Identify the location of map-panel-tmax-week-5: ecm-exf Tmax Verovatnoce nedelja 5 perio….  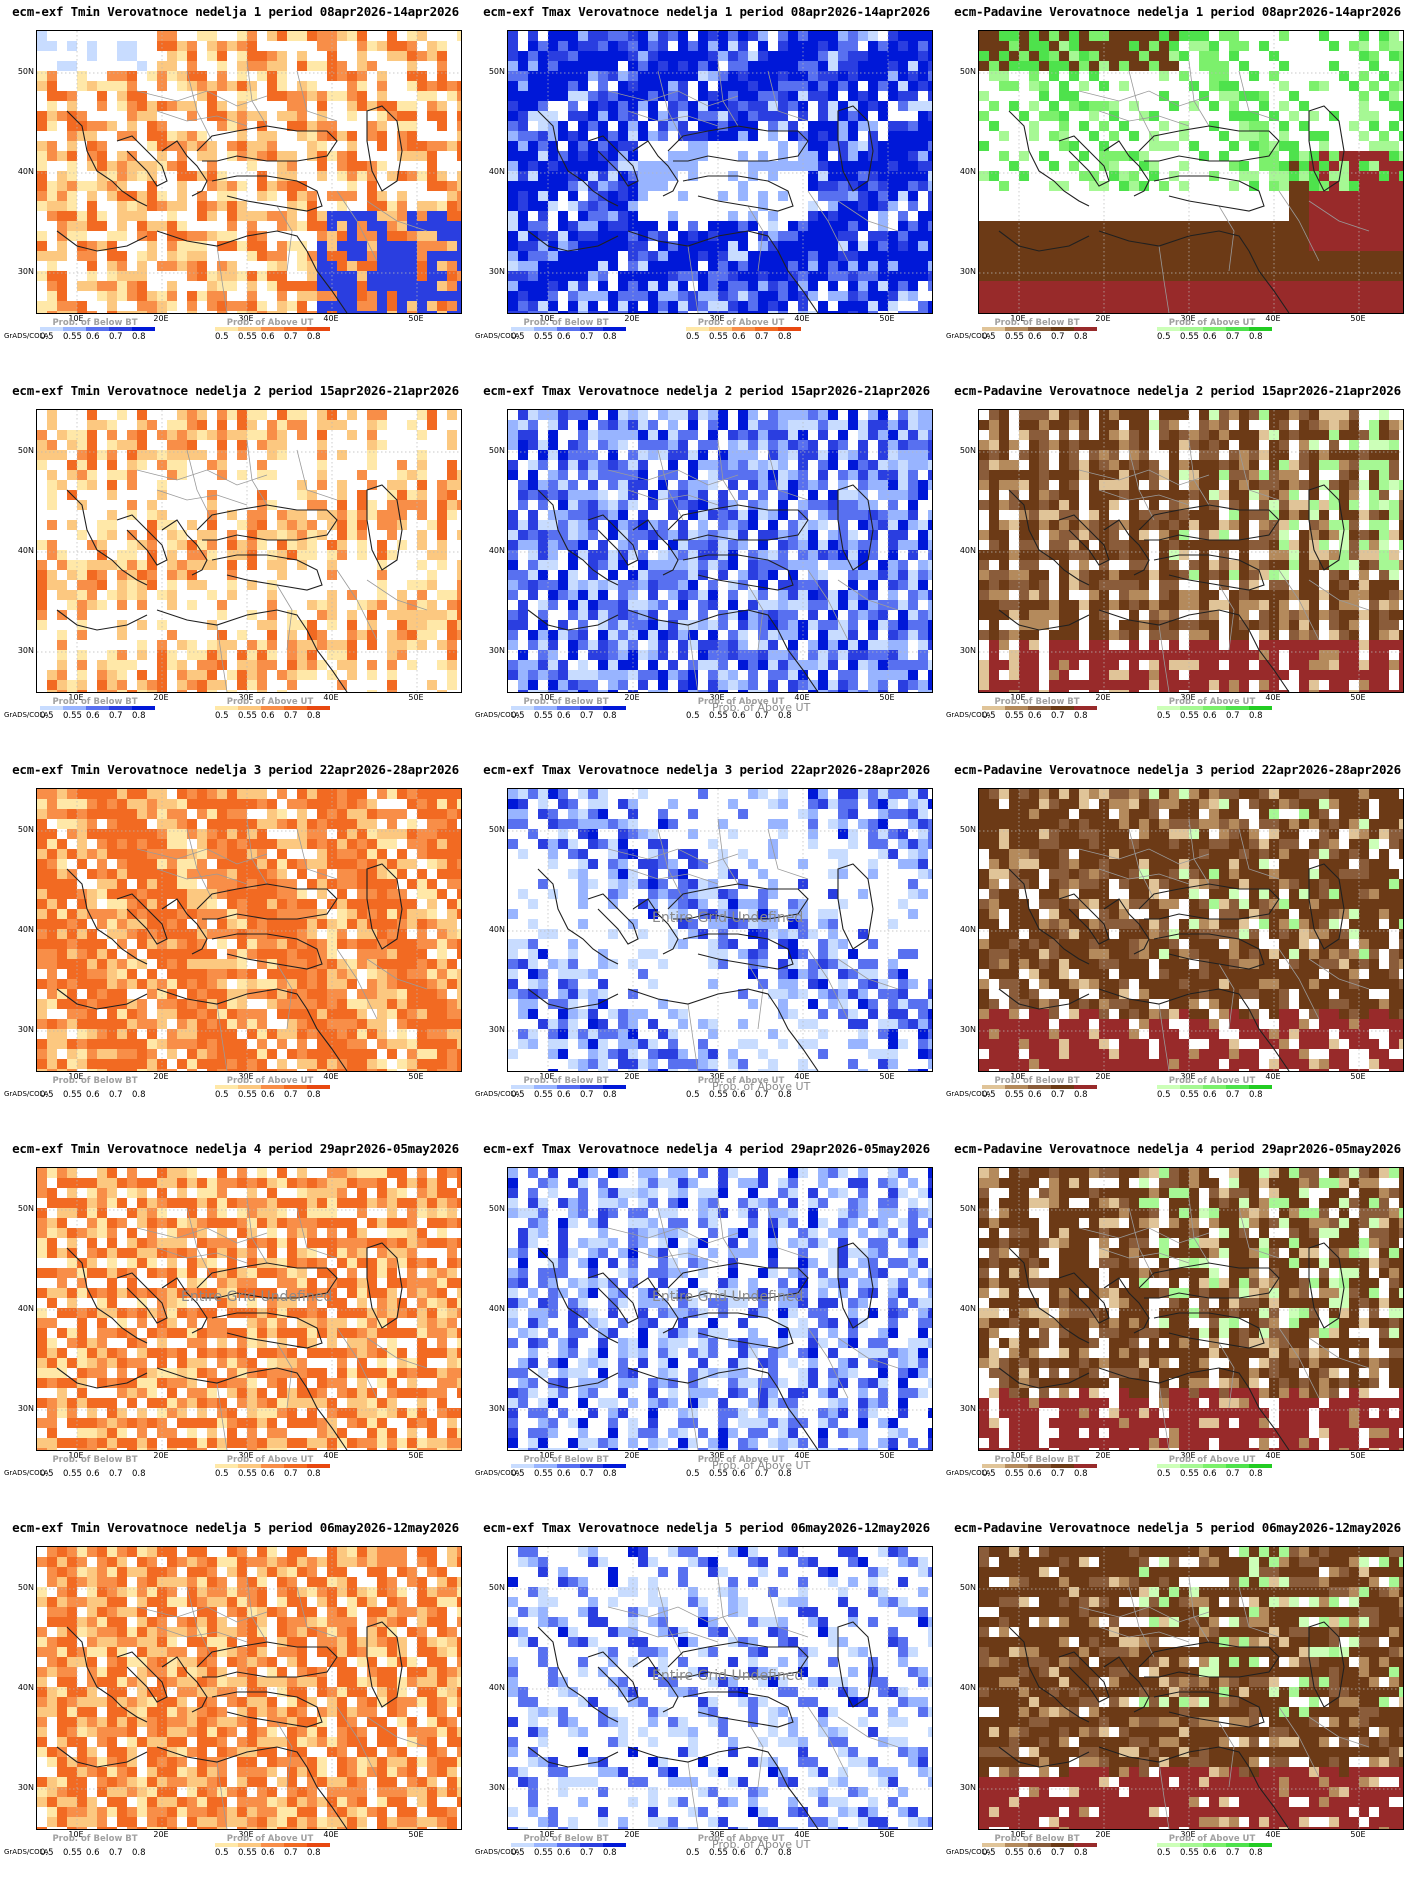
(706, 1705).